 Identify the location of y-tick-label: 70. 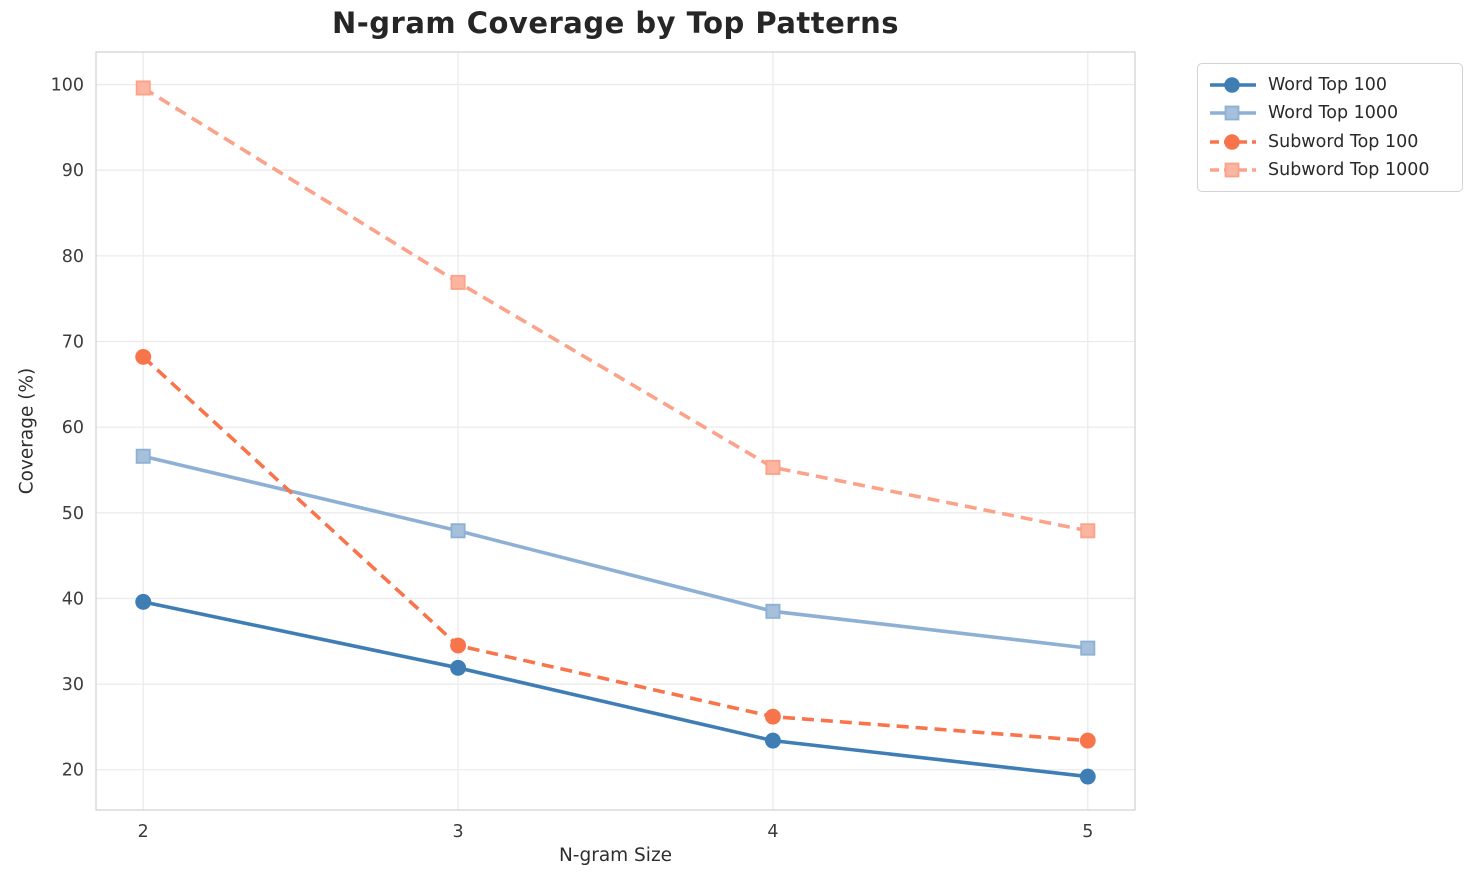
(73, 342).